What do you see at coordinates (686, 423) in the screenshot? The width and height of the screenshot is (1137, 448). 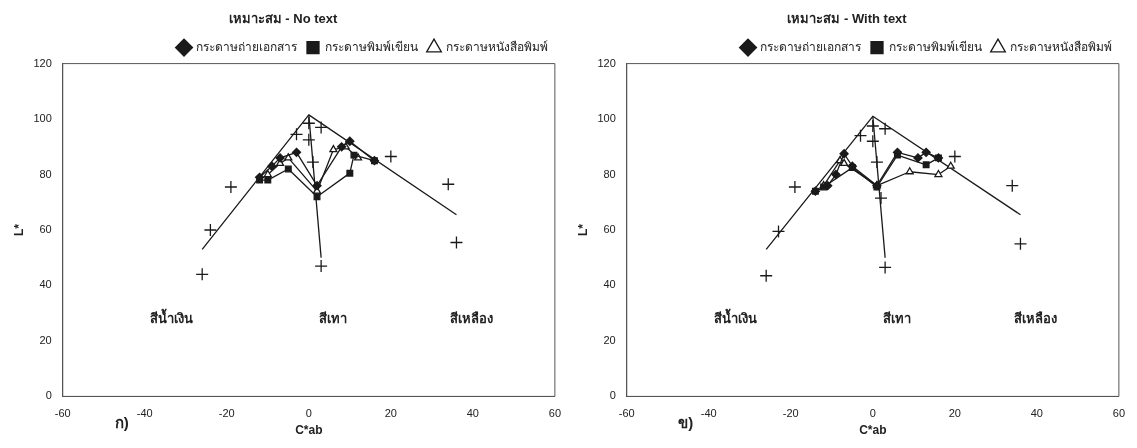 I see `text: ข)` at bounding box center [686, 423].